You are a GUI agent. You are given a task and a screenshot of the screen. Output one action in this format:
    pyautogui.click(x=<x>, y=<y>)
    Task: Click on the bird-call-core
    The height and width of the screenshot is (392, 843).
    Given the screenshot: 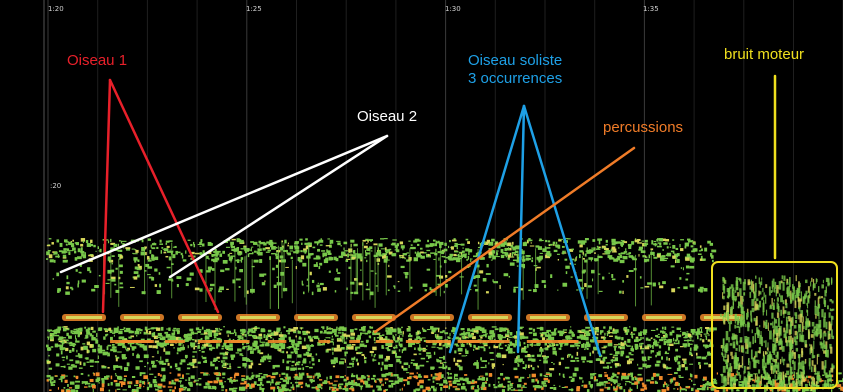 What is the action you would take?
    pyautogui.click(x=258, y=317)
    